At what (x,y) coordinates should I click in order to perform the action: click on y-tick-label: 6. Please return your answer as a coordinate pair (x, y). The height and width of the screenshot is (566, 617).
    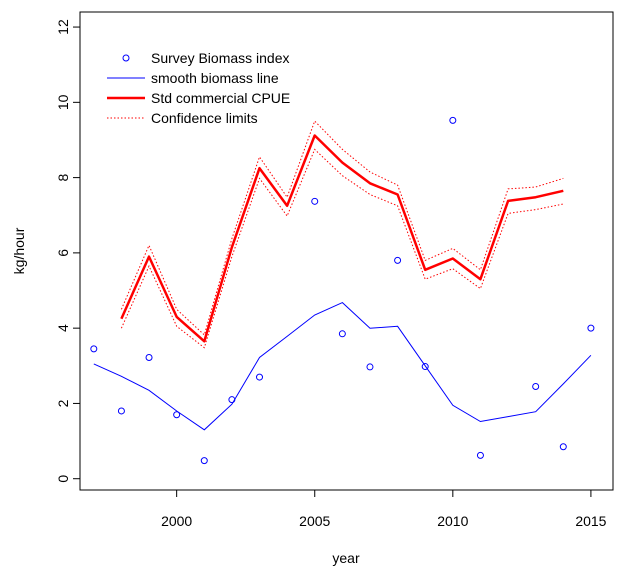
    Looking at the image, I should click on (63, 253).